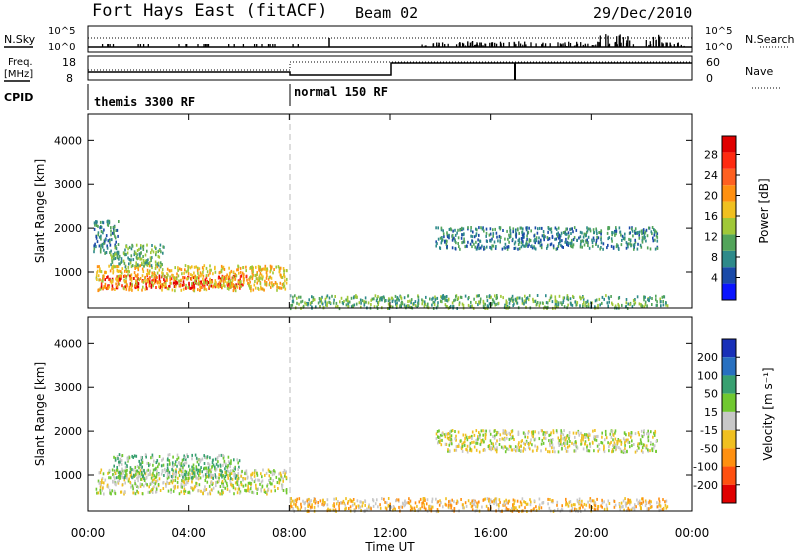 This screenshot has width=800, height=554. Describe the element at coordinates (40, 211) in the screenshot. I see `power-ylabel: Slant Range [km]` at that location.